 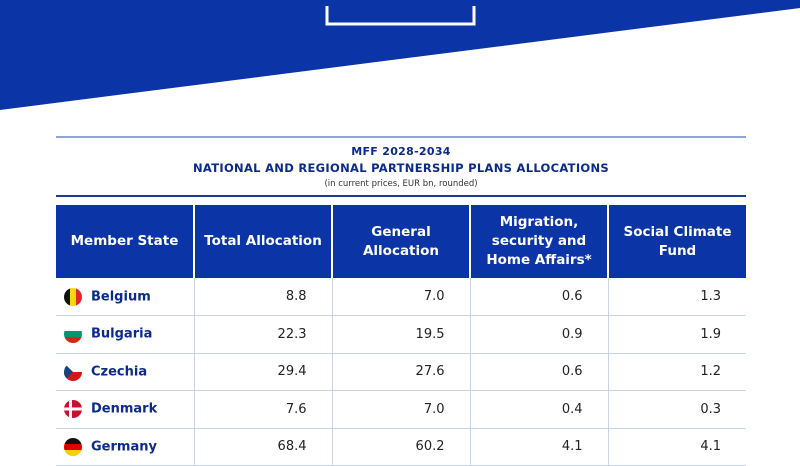 I want to click on migration-cell: 0.4, so click(x=539, y=409).